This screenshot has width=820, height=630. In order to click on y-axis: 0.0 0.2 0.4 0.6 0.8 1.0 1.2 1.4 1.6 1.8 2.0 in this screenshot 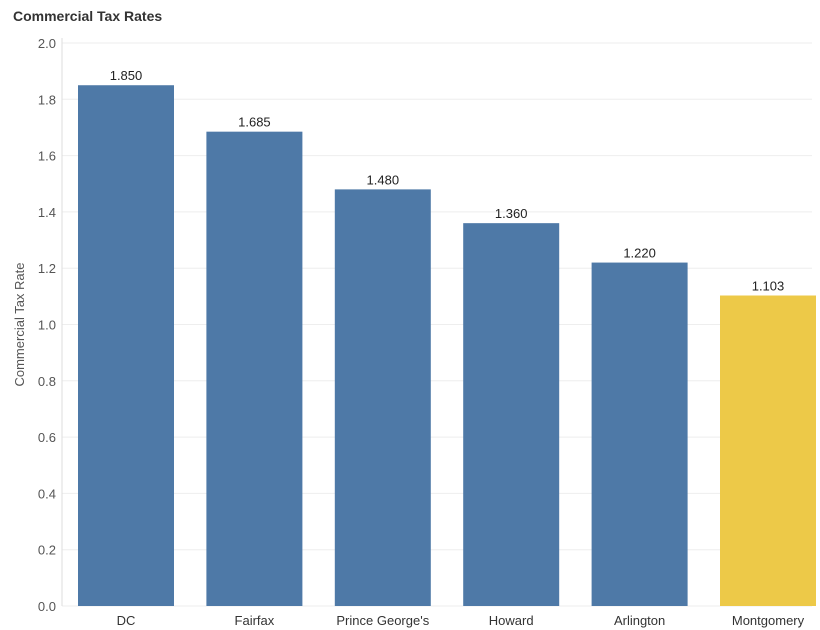, I will do `click(50, 325)`.